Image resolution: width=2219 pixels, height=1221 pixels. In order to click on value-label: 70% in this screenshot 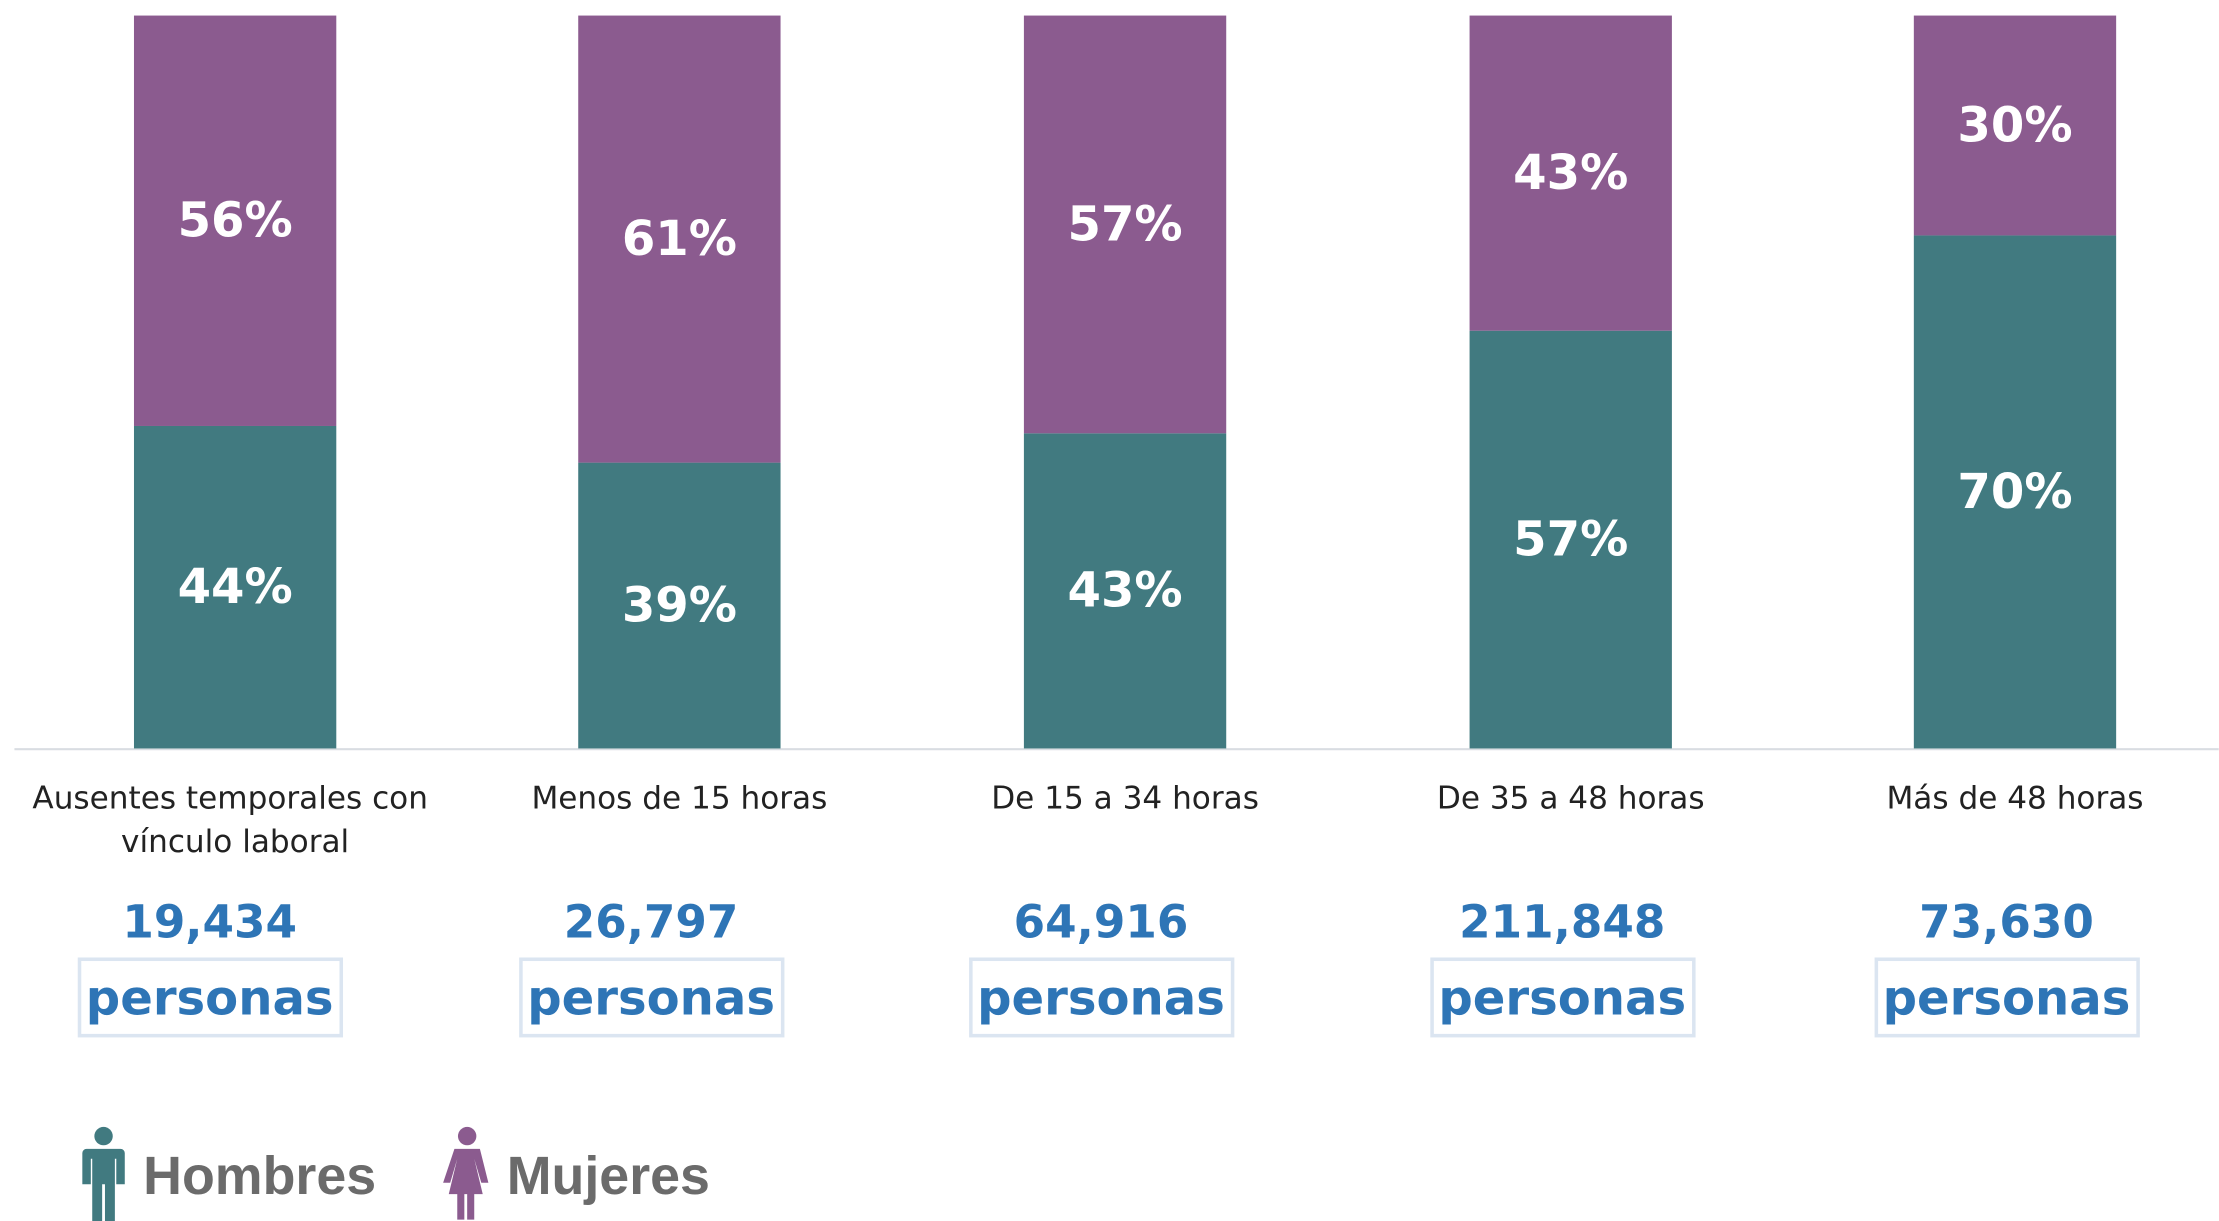, I will do `click(2014, 492)`.